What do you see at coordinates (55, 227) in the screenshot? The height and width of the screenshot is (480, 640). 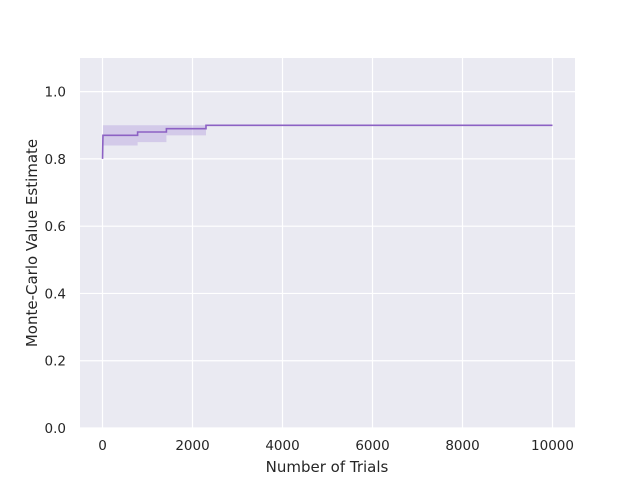 I see `y-tick-label: 0.6` at bounding box center [55, 227].